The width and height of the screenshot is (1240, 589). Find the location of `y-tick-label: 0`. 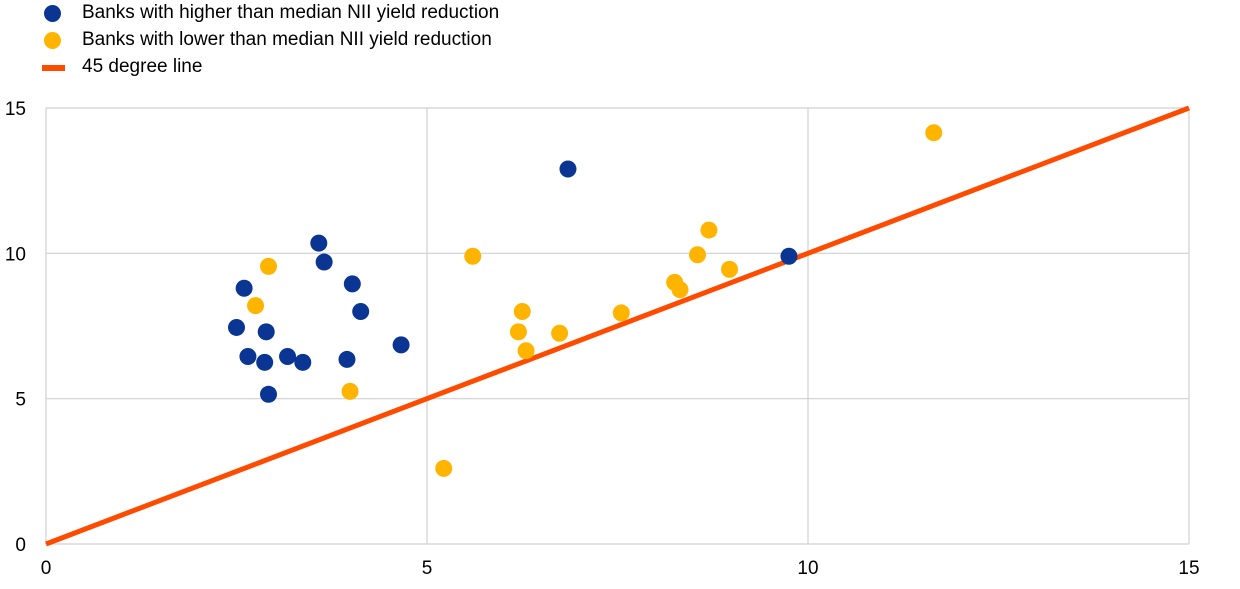

y-tick-label: 0 is located at coordinates (20, 545).